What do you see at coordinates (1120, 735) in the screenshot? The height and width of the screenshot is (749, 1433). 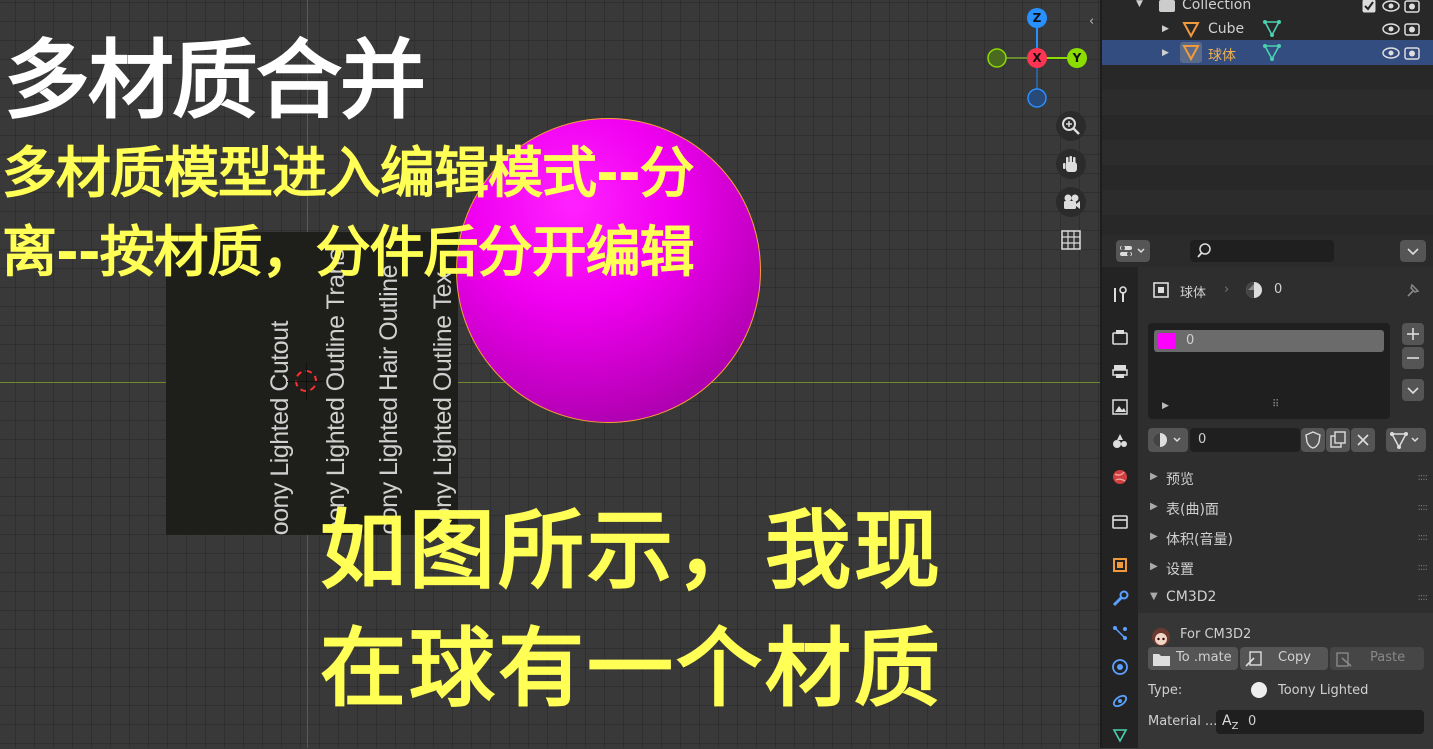 I see `data-tab-icon` at bounding box center [1120, 735].